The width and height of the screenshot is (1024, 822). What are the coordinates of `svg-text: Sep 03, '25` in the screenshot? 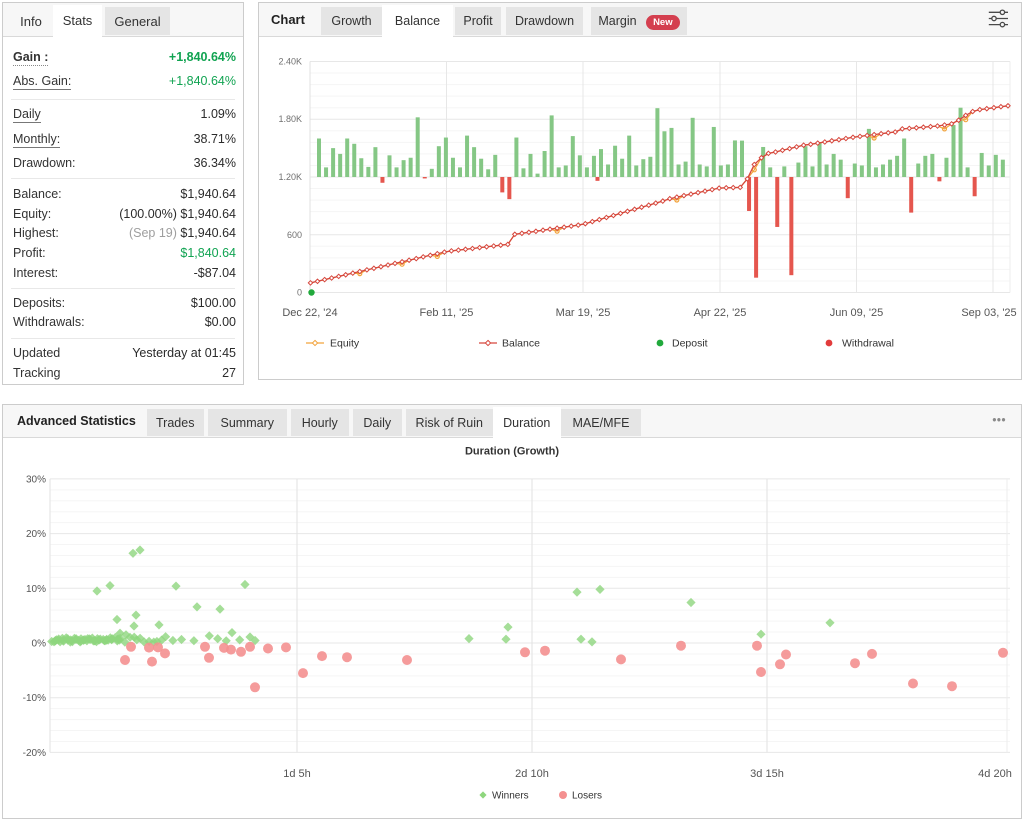 It's located at (988, 313).